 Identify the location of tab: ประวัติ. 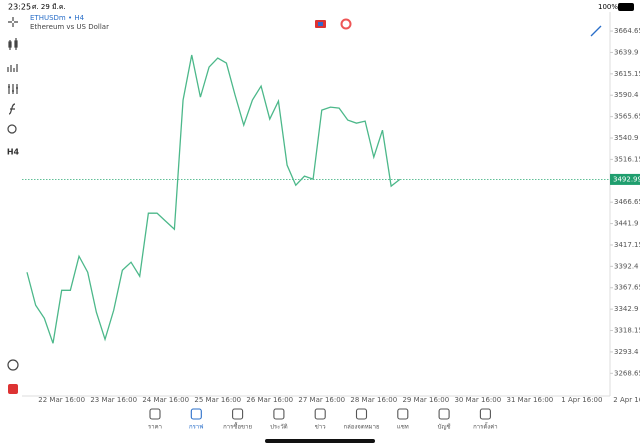
(279, 419).